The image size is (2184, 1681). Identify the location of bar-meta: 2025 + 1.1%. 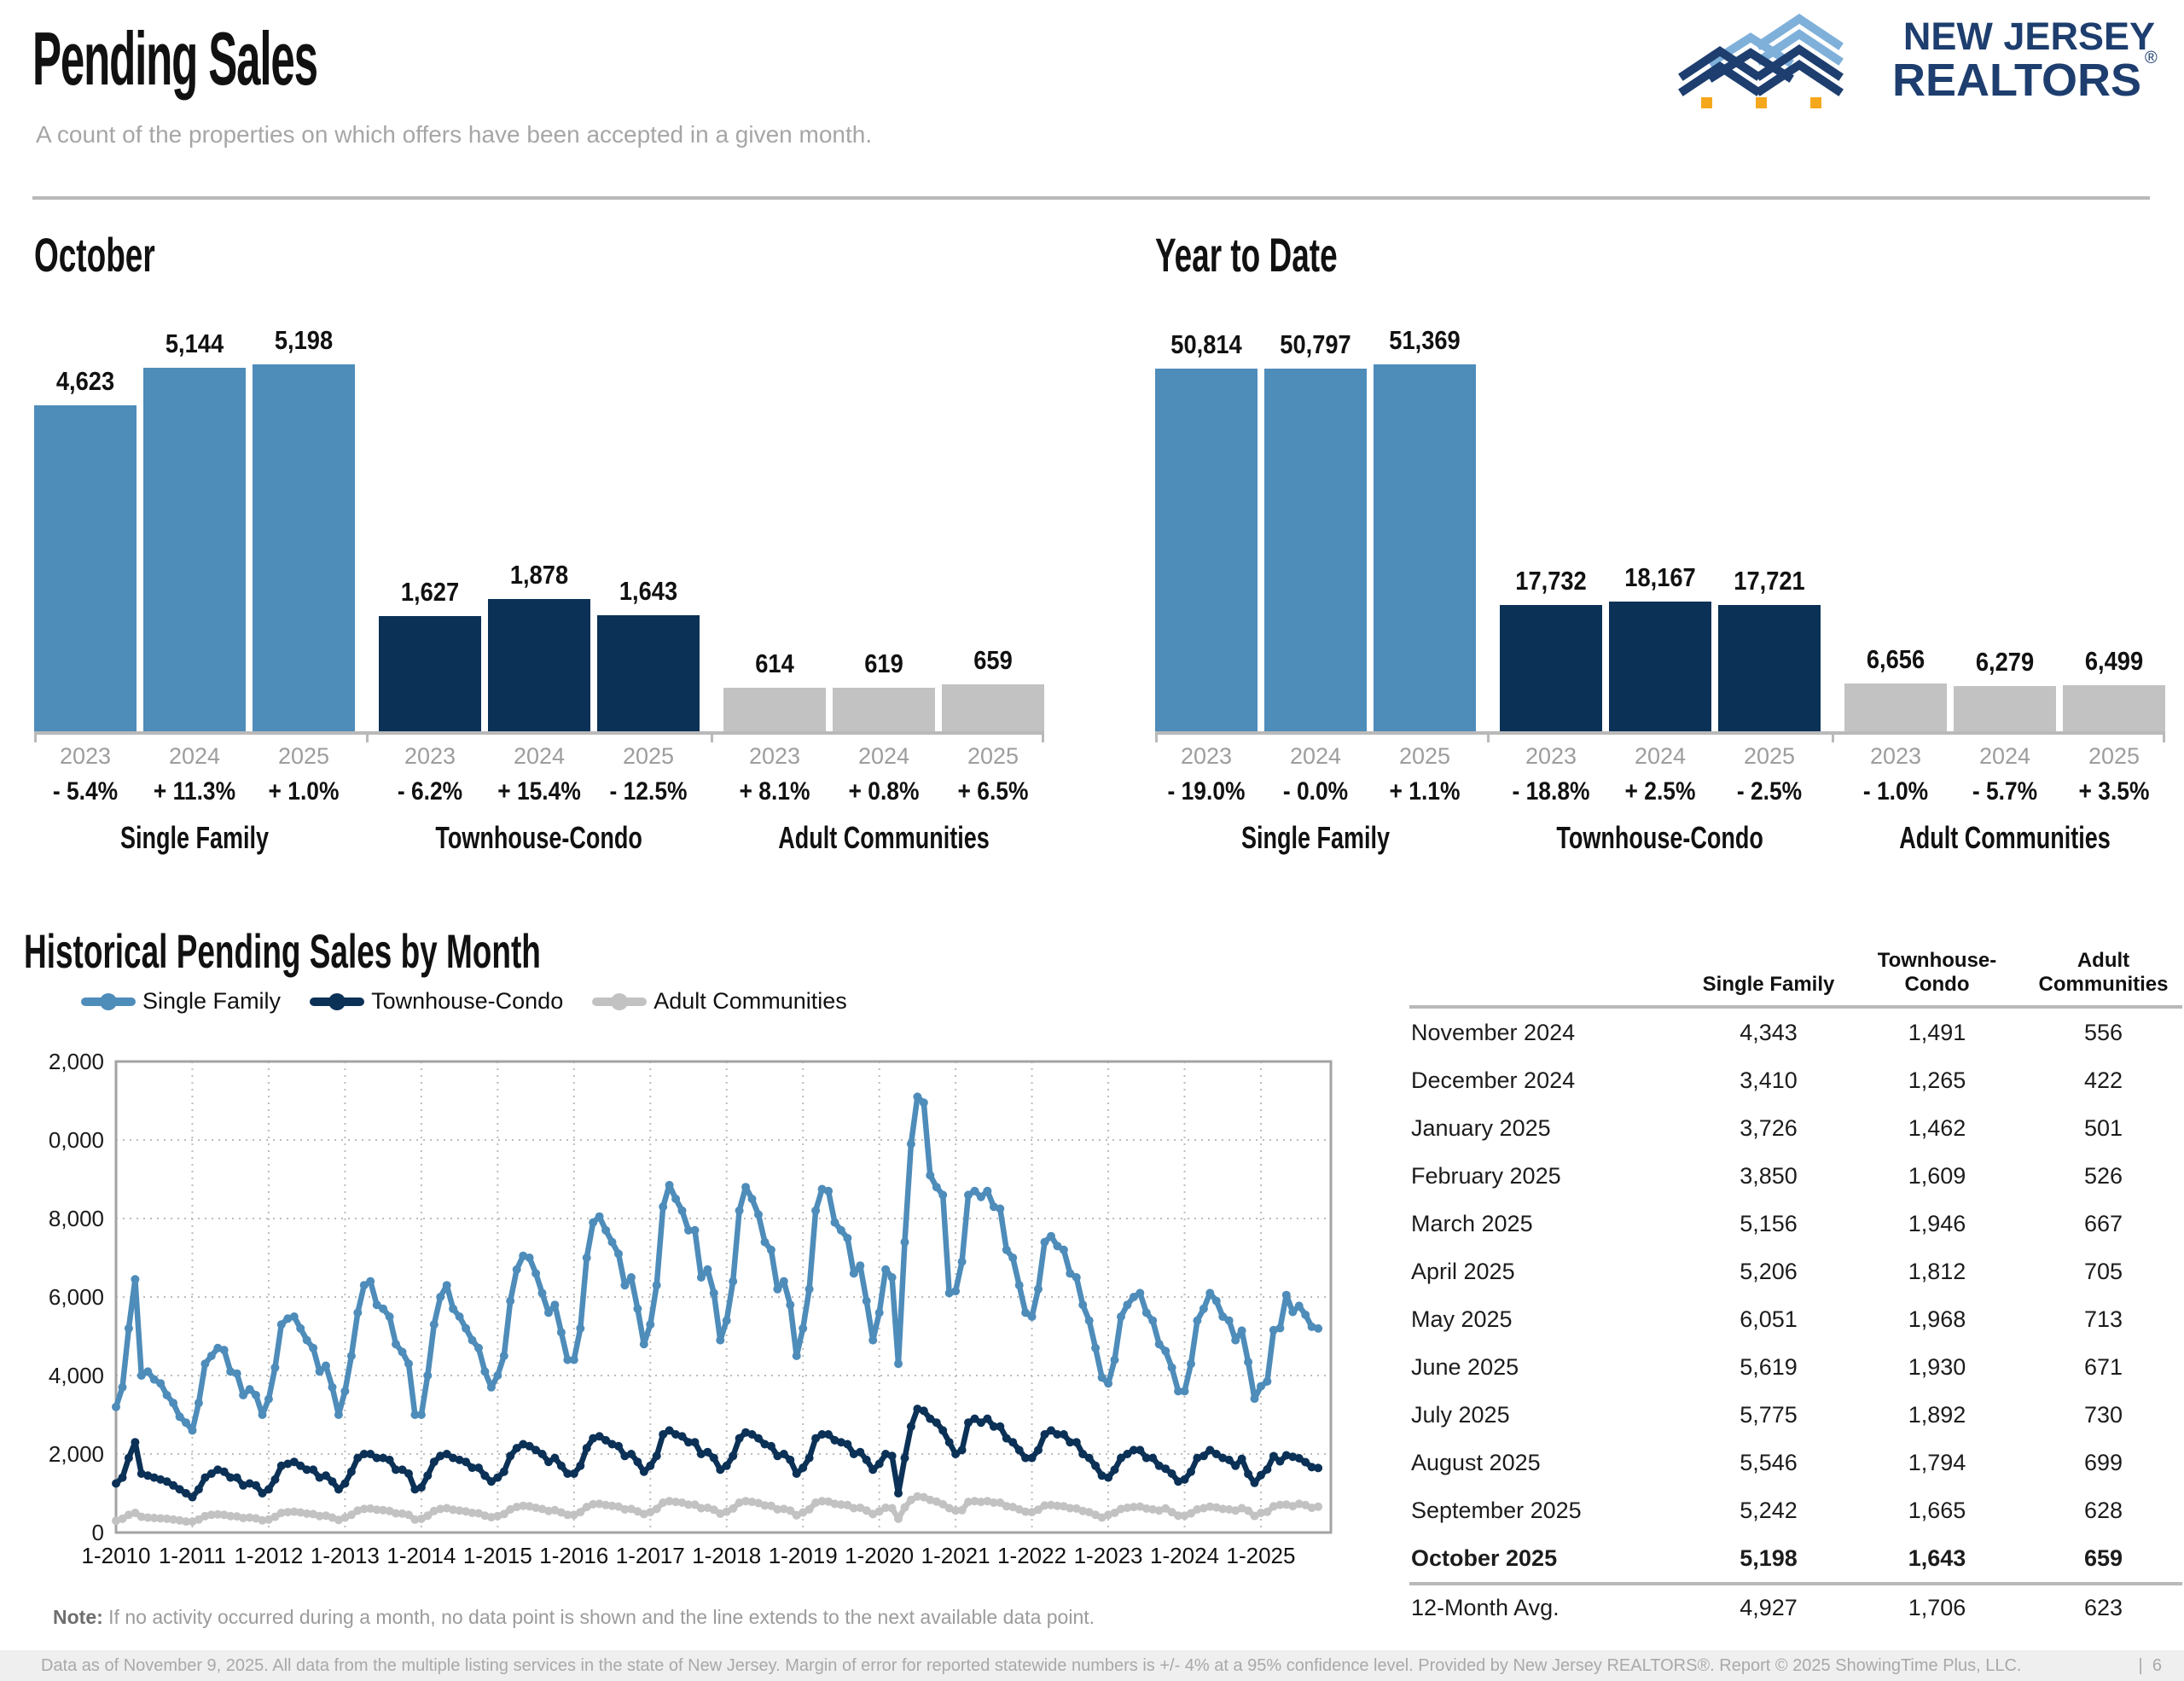
(1425, 774).